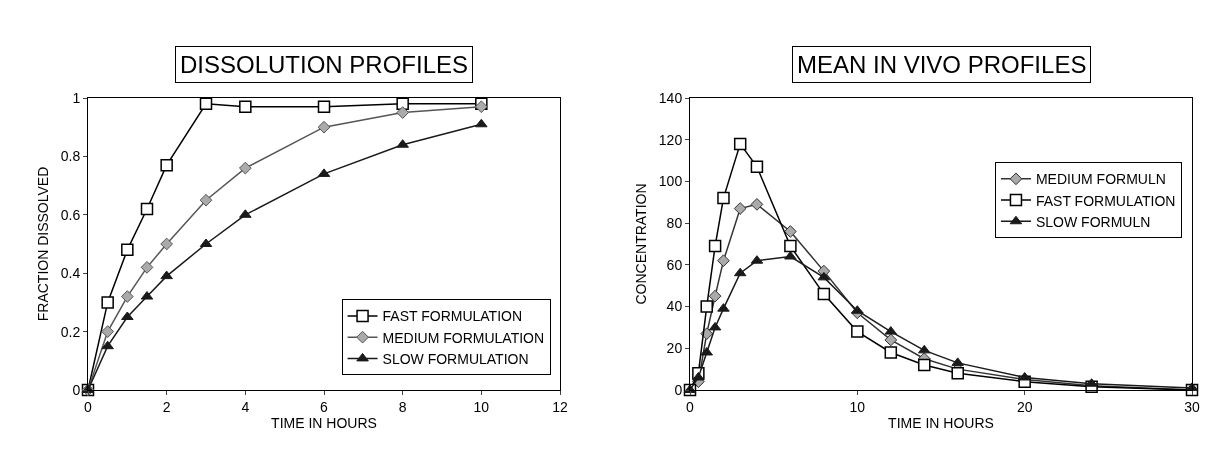  What do you see at coordinates (324, 406) in the screenshot?
I see `x-tick-label: 6` at bounding box center [324, 406].